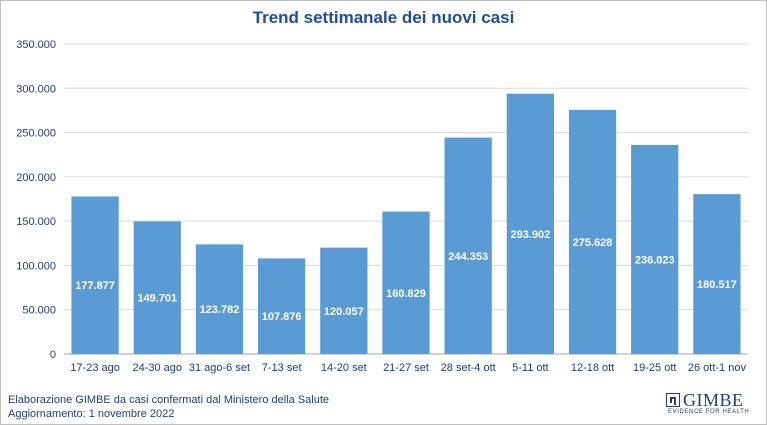 The image size is (767, 425). I want to click on y-tick-label: 100.000, so click(36, 266).